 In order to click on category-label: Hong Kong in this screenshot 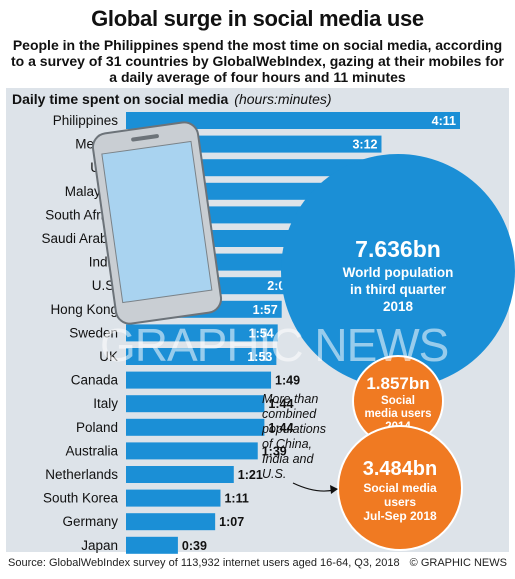, I will do `click(84, 309)`.